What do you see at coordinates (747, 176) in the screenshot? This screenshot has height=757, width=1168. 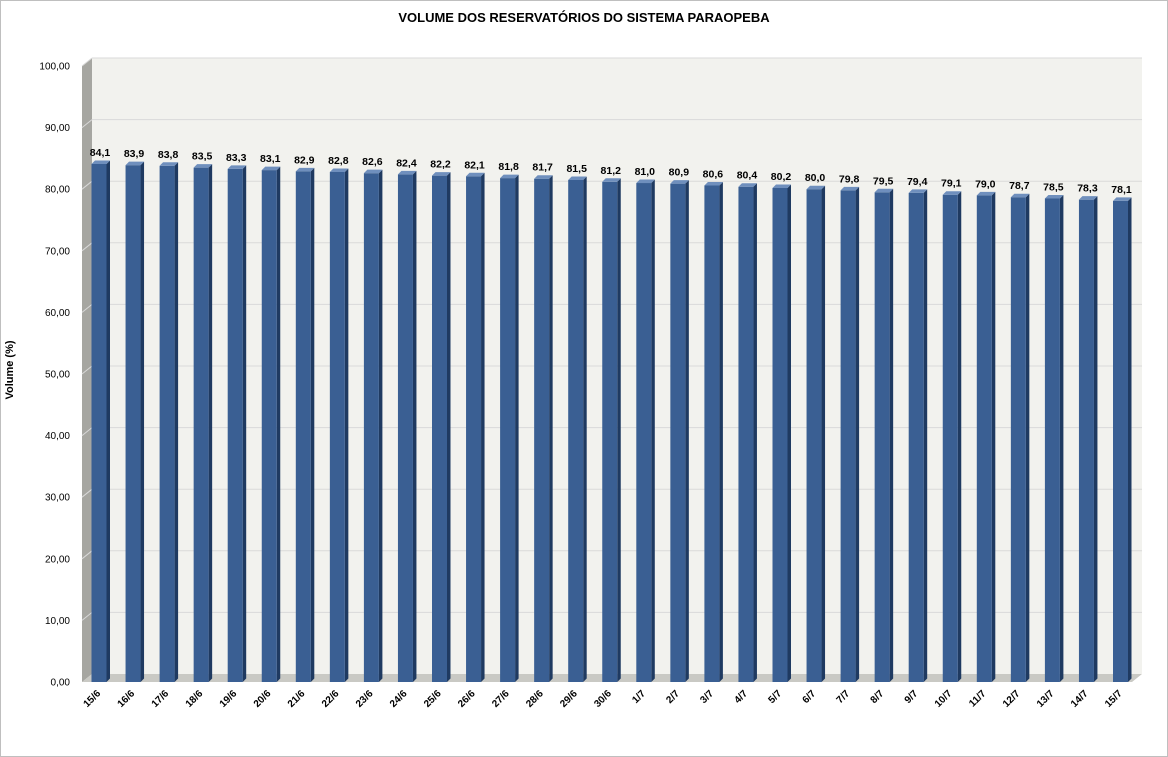 I see `data-label: 80,4` at bounding box center [747, 176].